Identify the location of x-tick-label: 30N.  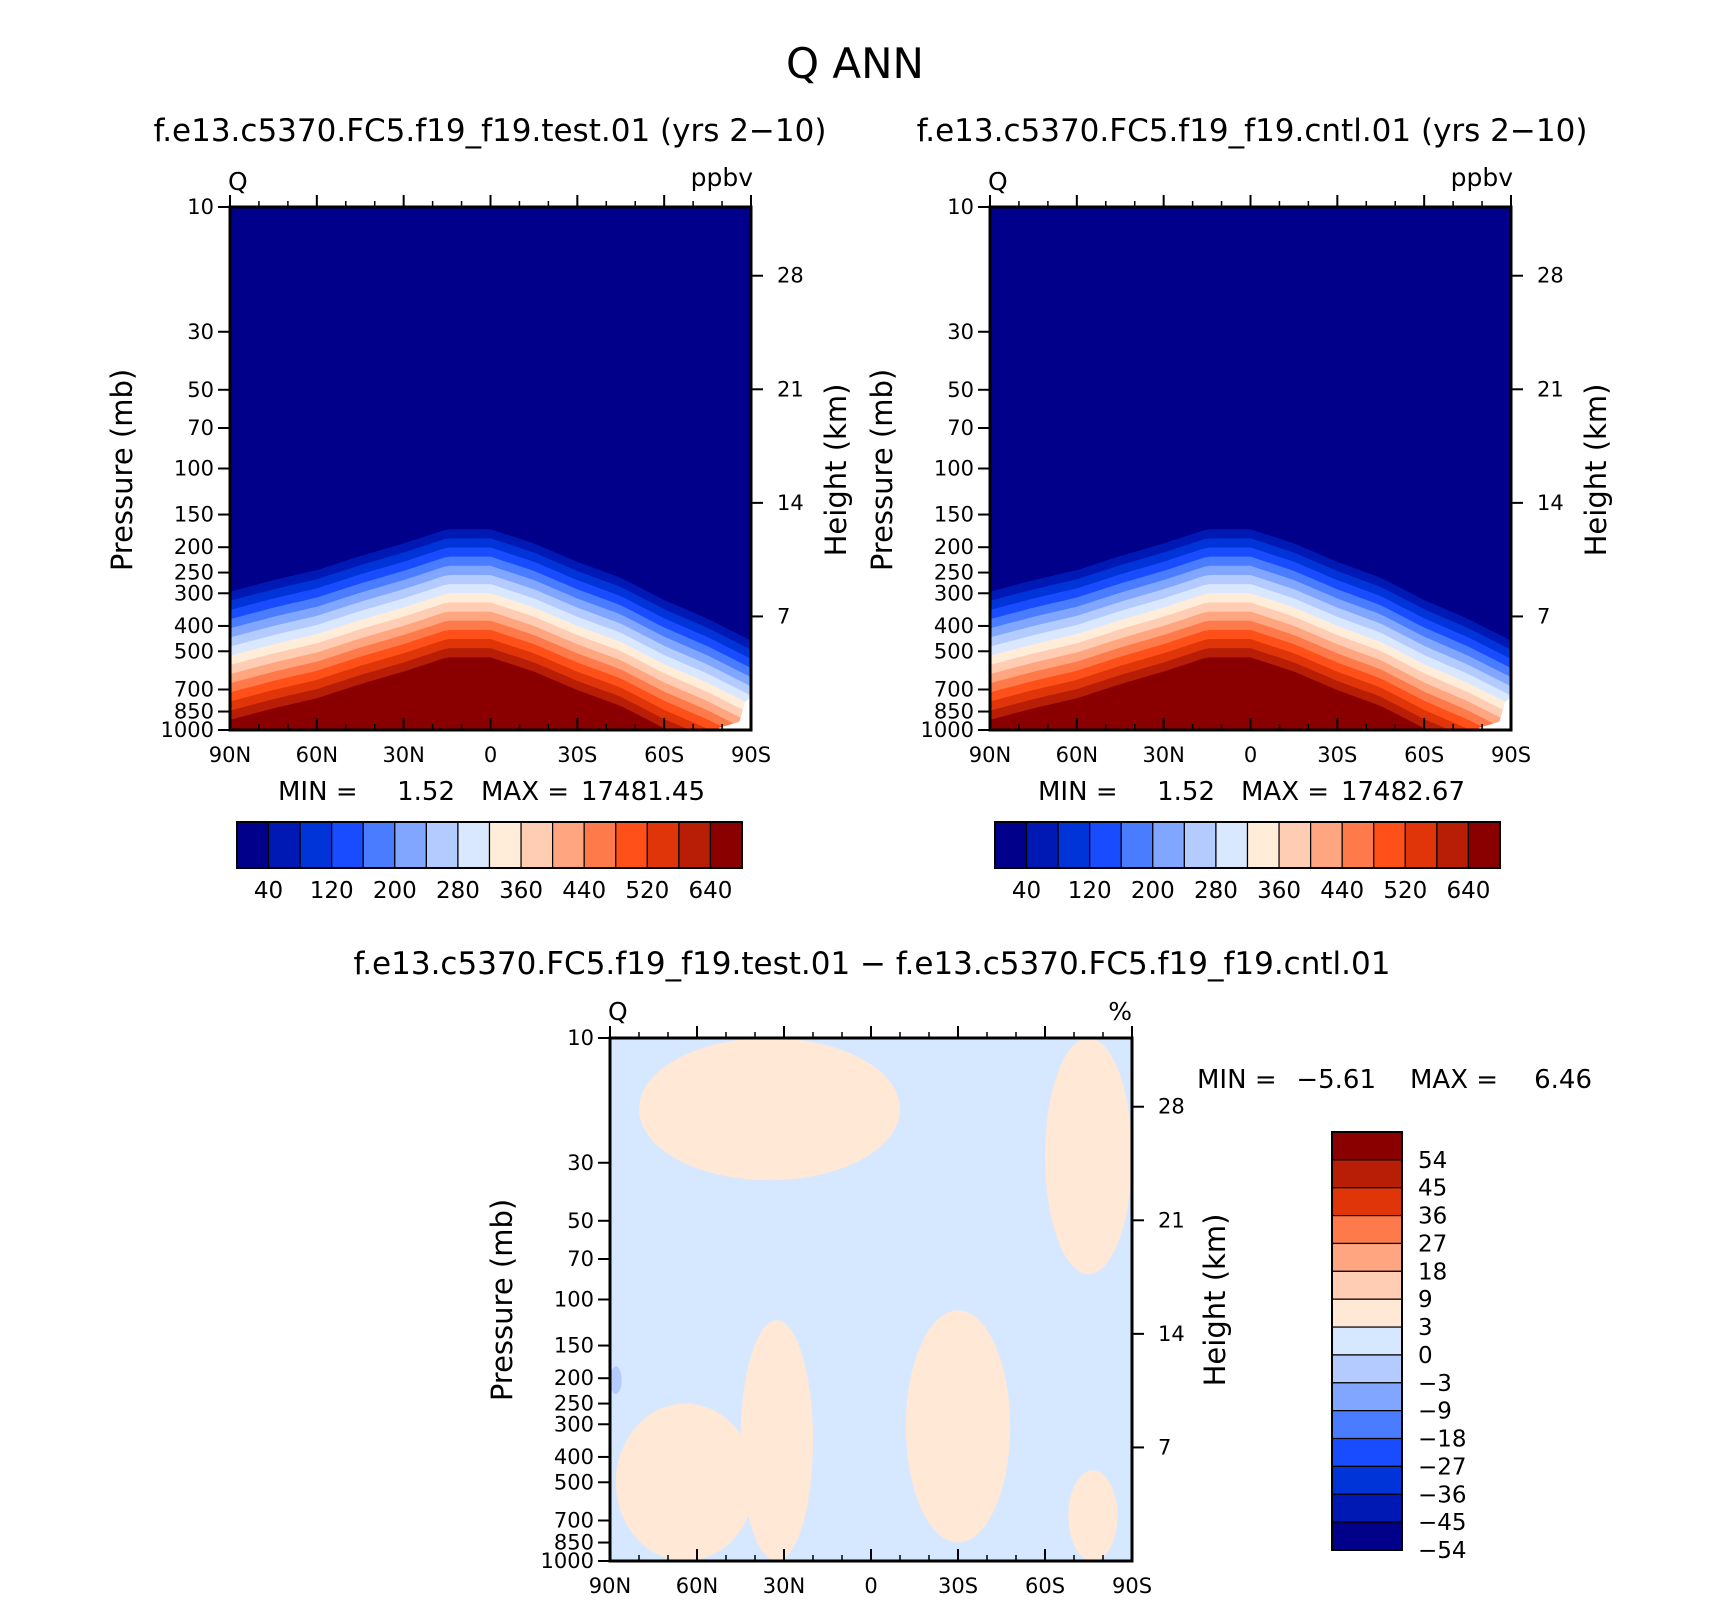
(403, 755).